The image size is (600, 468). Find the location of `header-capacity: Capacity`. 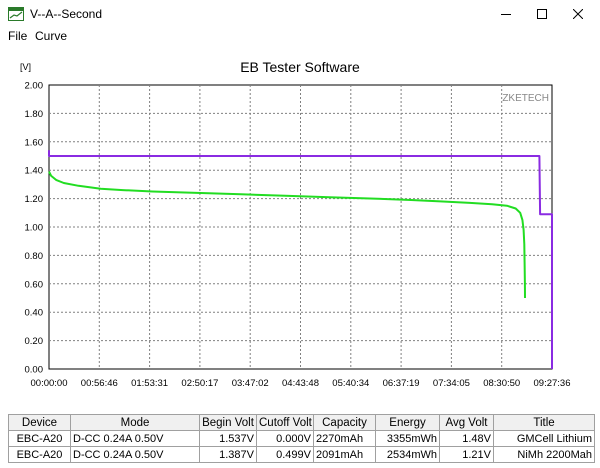

header-capacity: Capacity is located at coordinates (344, 422).